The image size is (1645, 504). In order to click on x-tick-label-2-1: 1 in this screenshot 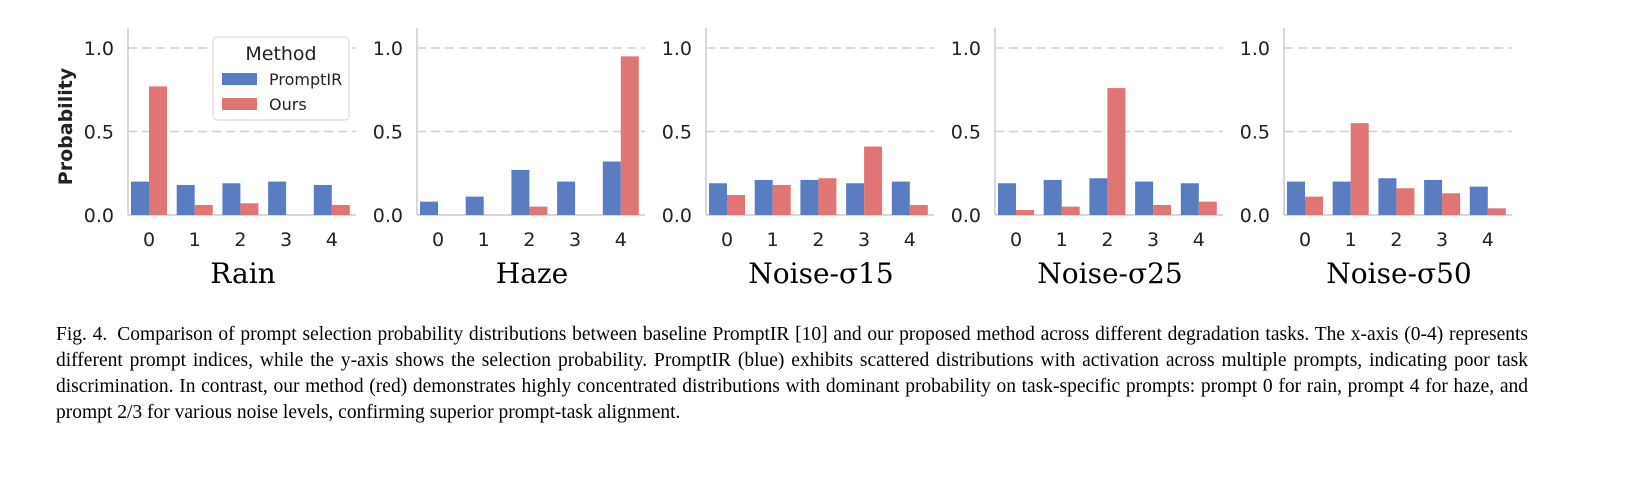, I will do `click(773, 240)`.